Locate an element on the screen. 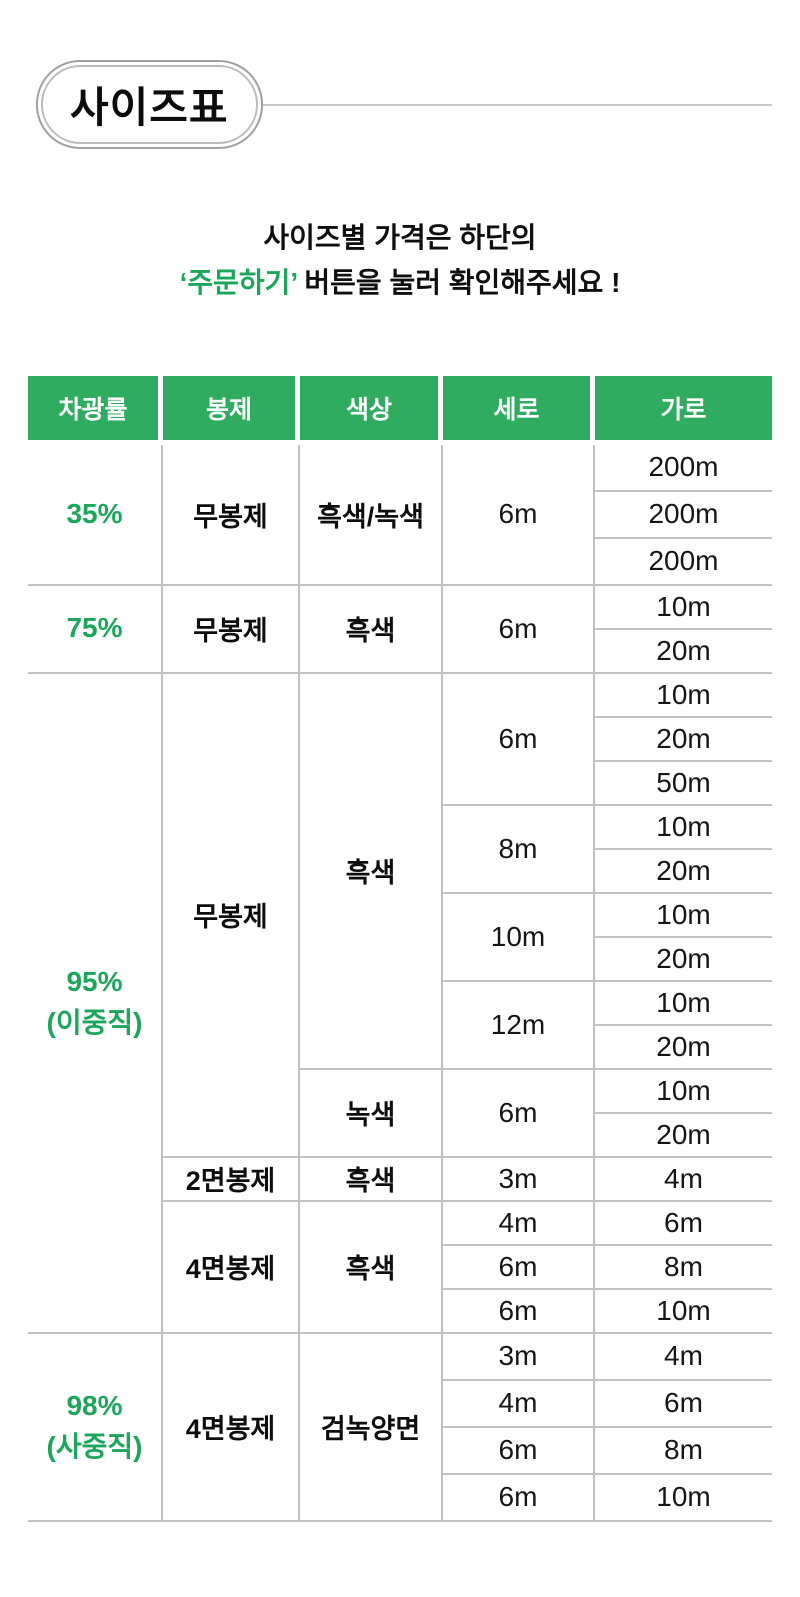 The height and width of the screenshot is (1597, 800). cell-shade-rate: 95% (이중직) is located at coordinates (95, 1003).